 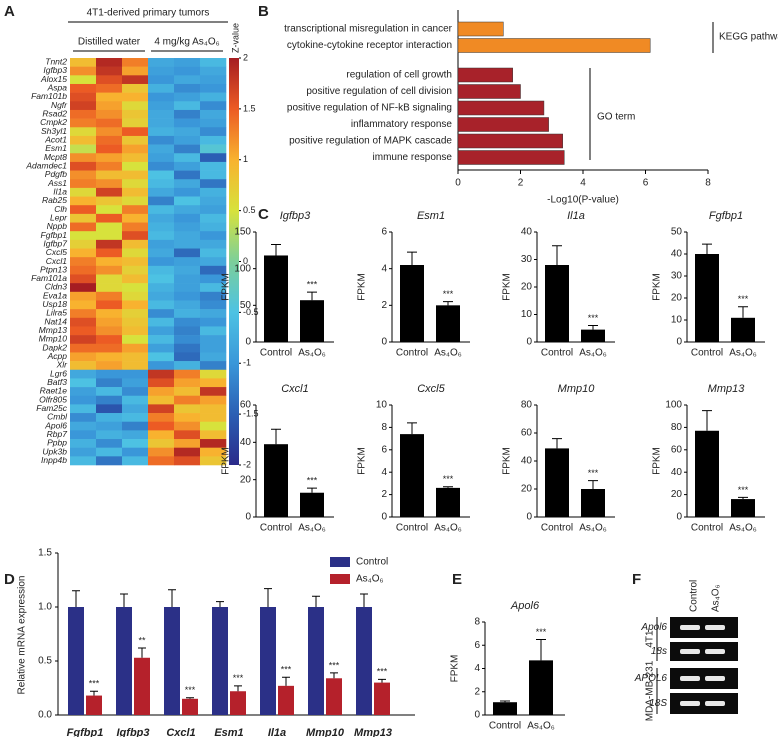 What do you see at coordinates (234, 261) in the screenshot?
I see `colorbar` at bounding box center [234, 261].